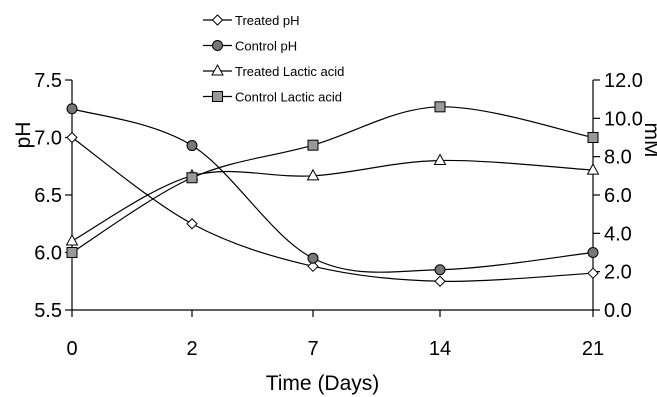  What do you see at coordinates (267, 20) in the screenshot?
I see `legend-label: Treated pH` at bounding box center [267, 20].